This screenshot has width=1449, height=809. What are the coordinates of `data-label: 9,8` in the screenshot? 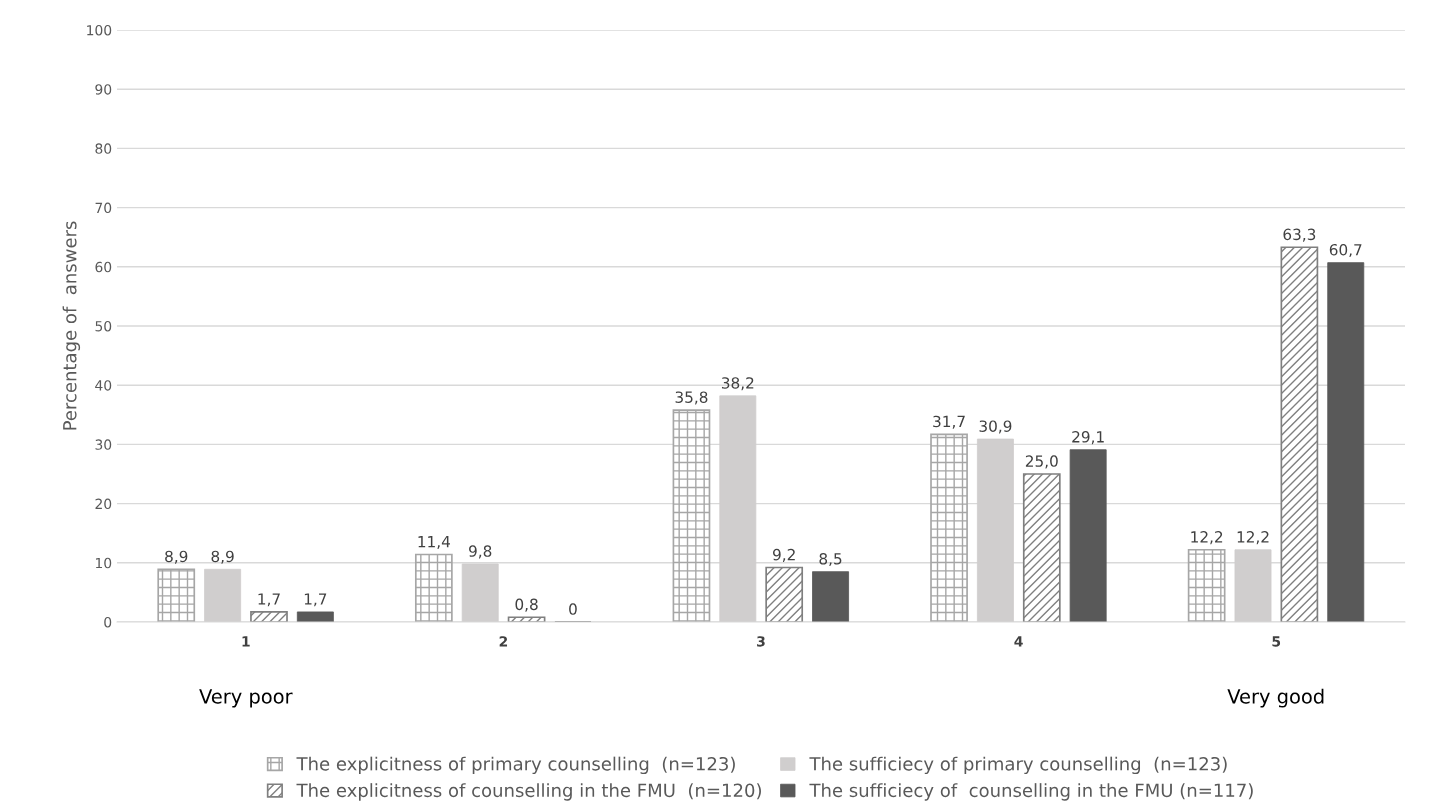 It's located at (480, 552).